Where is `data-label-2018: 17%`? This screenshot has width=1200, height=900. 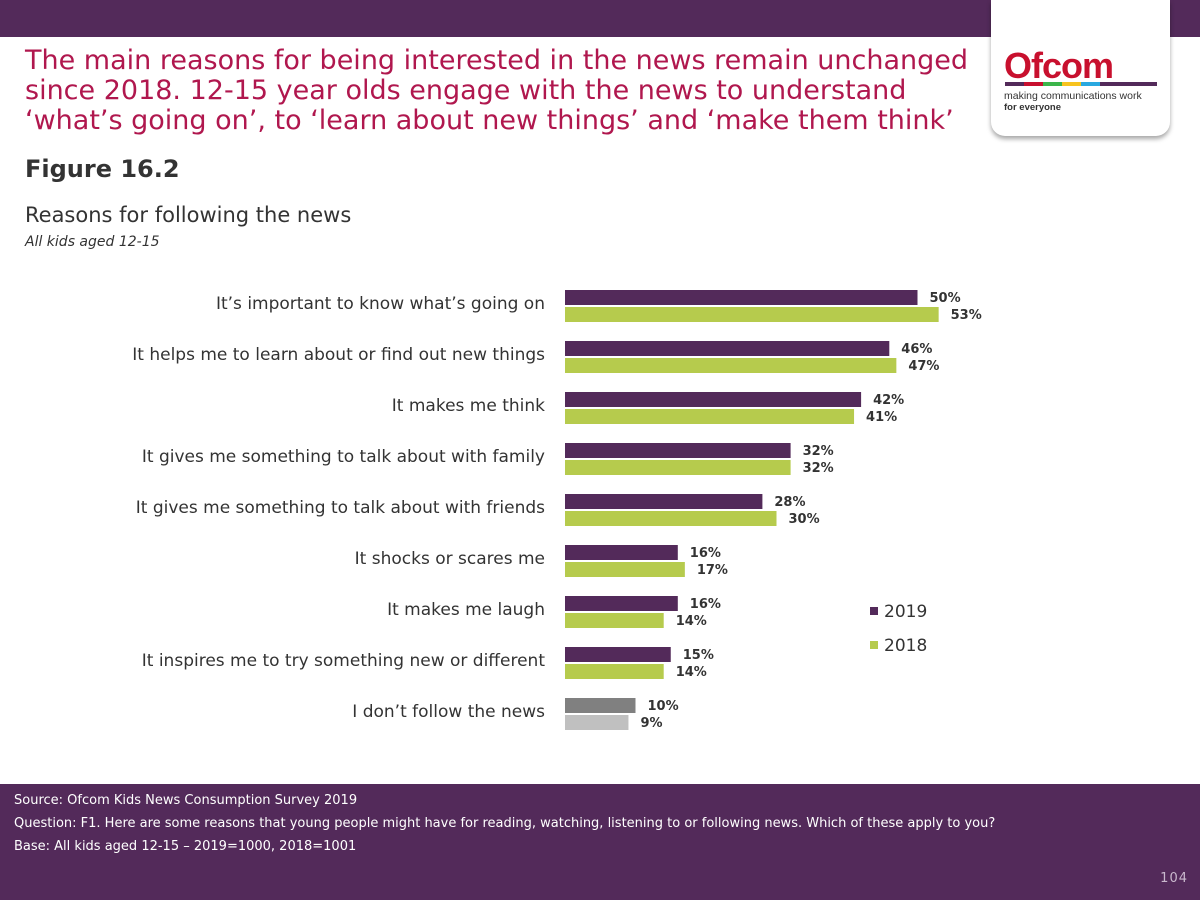
data-label-2018: 17% is located at coordinates (712, 570).